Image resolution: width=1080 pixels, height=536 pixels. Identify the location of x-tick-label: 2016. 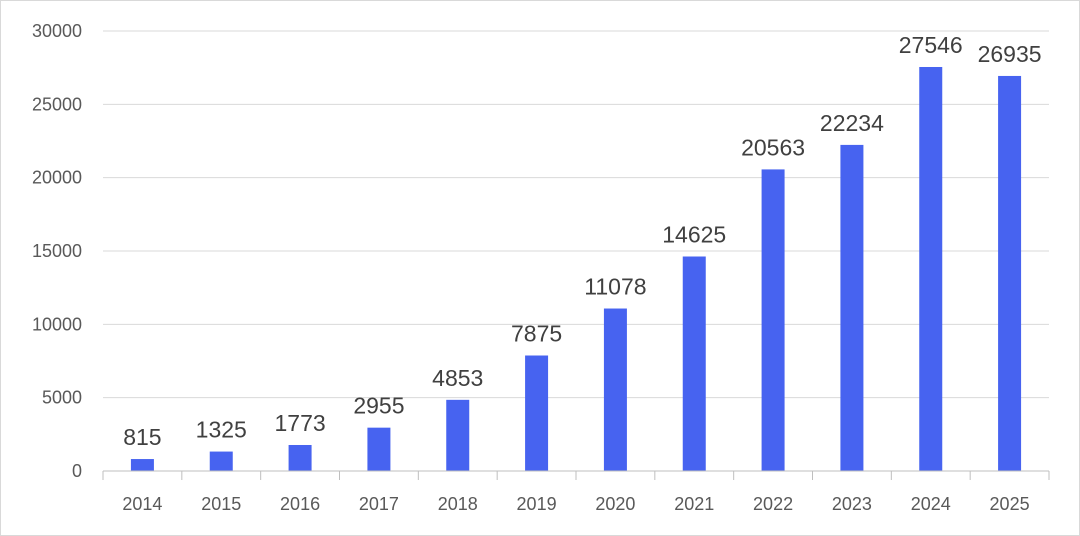
(300, 504).